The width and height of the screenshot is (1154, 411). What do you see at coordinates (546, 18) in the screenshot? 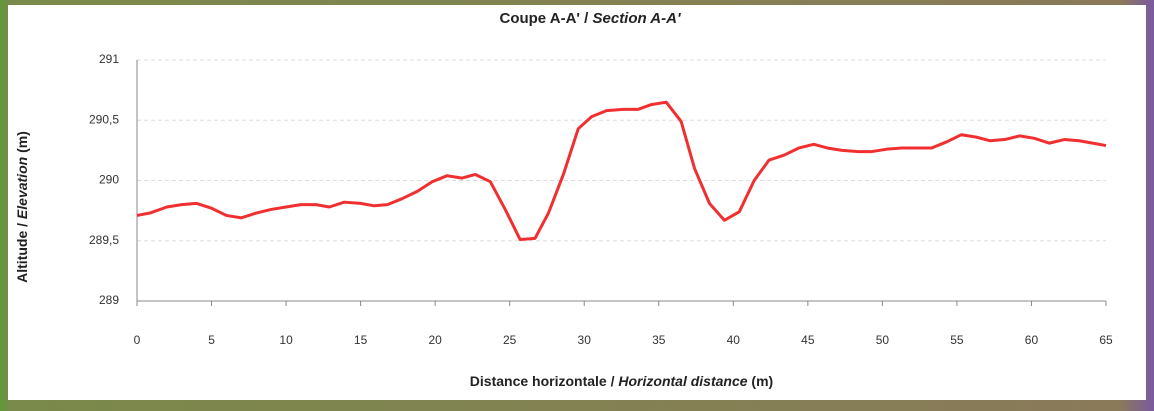
I see `title-part: Coupe A-A' /` at bounding box center [546, 18].